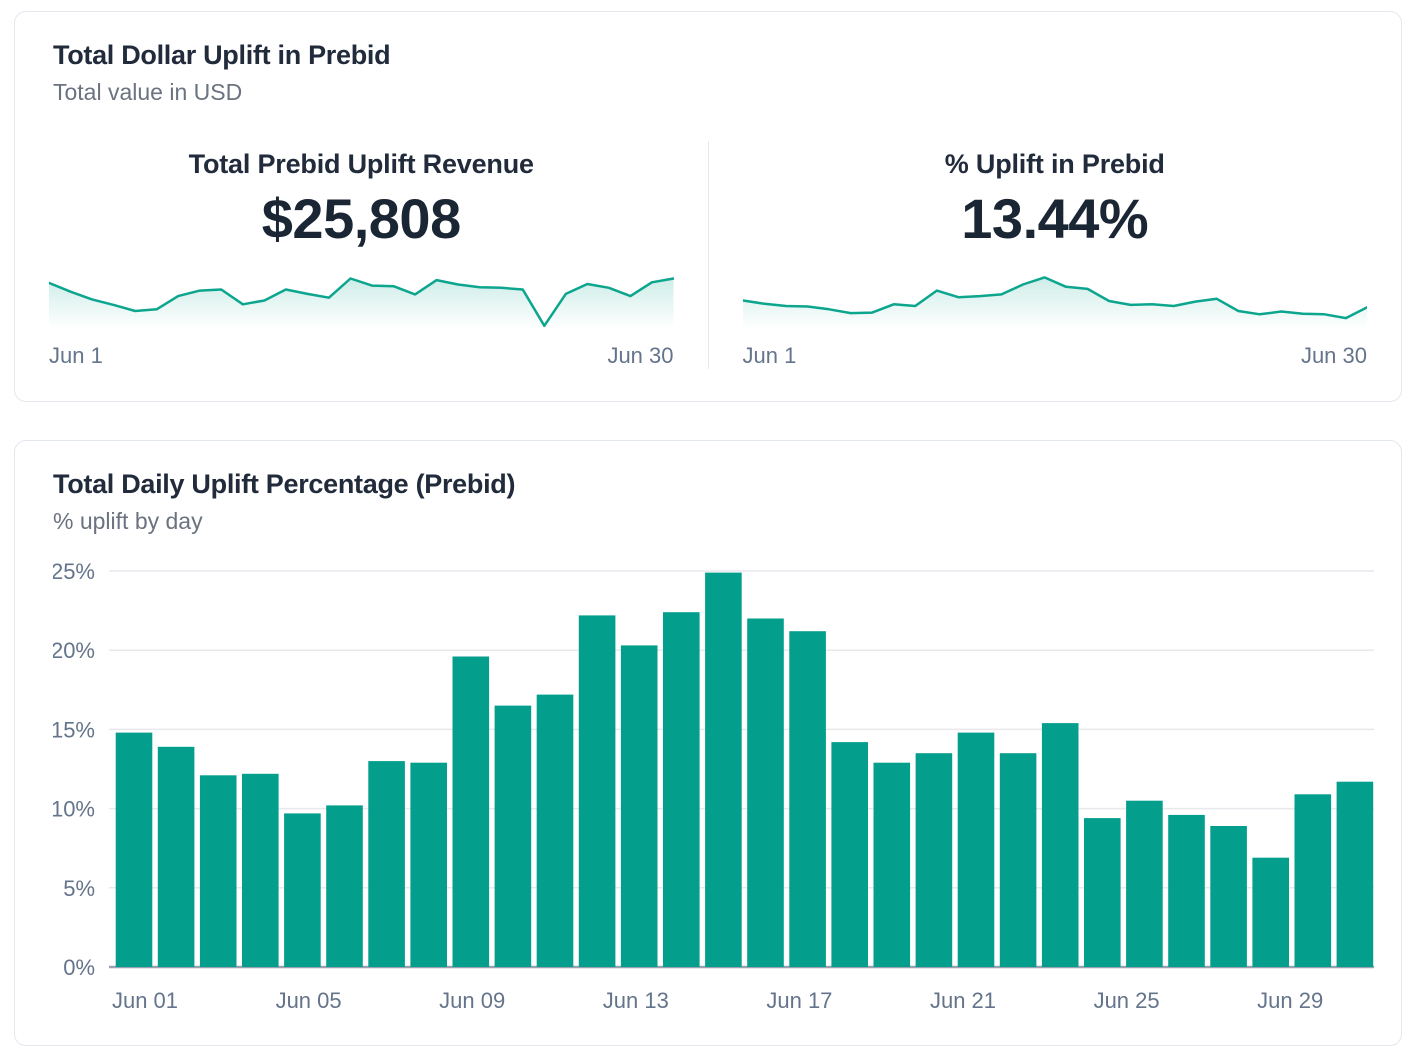  Describe the element at coordinates (1290, 1000) in the screenshot. I see `x-tick-label: Jun 29` at that location.